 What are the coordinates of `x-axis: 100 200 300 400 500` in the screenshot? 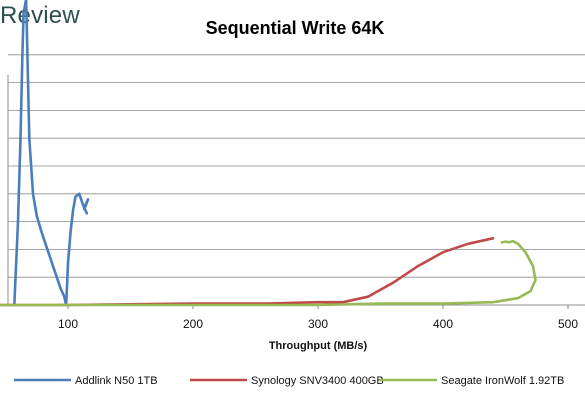 It's located at (318, 318).